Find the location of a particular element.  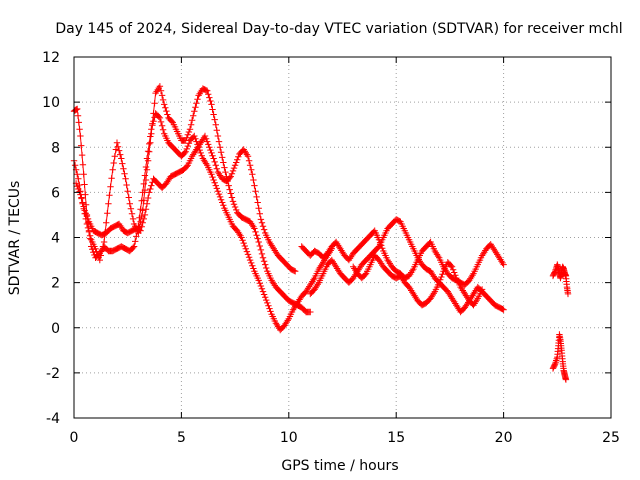

series-track-e is located at coordinates (407, 266).